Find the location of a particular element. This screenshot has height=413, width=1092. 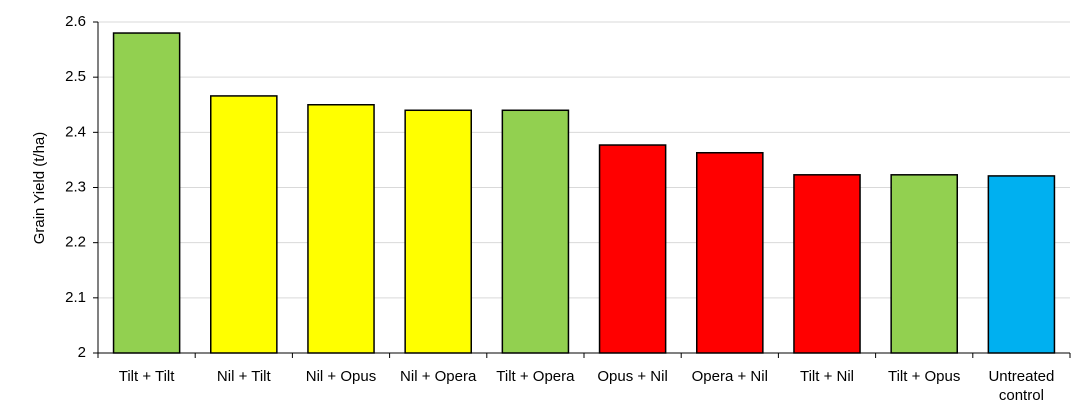

x-tick-label: Tilt + Nil is located at coordinates (827, 376).